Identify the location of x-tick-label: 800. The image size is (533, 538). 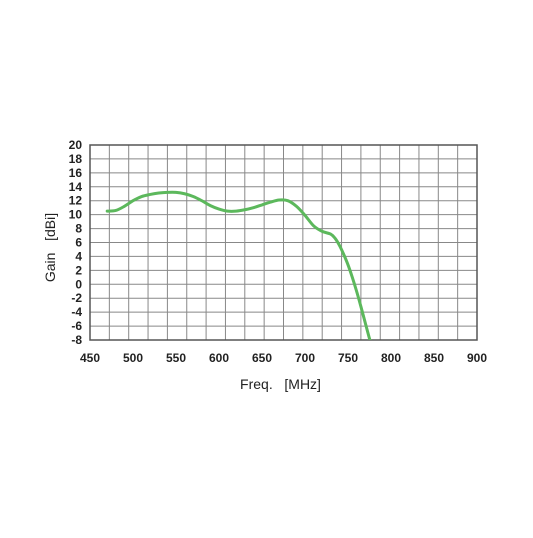
(391, 358).